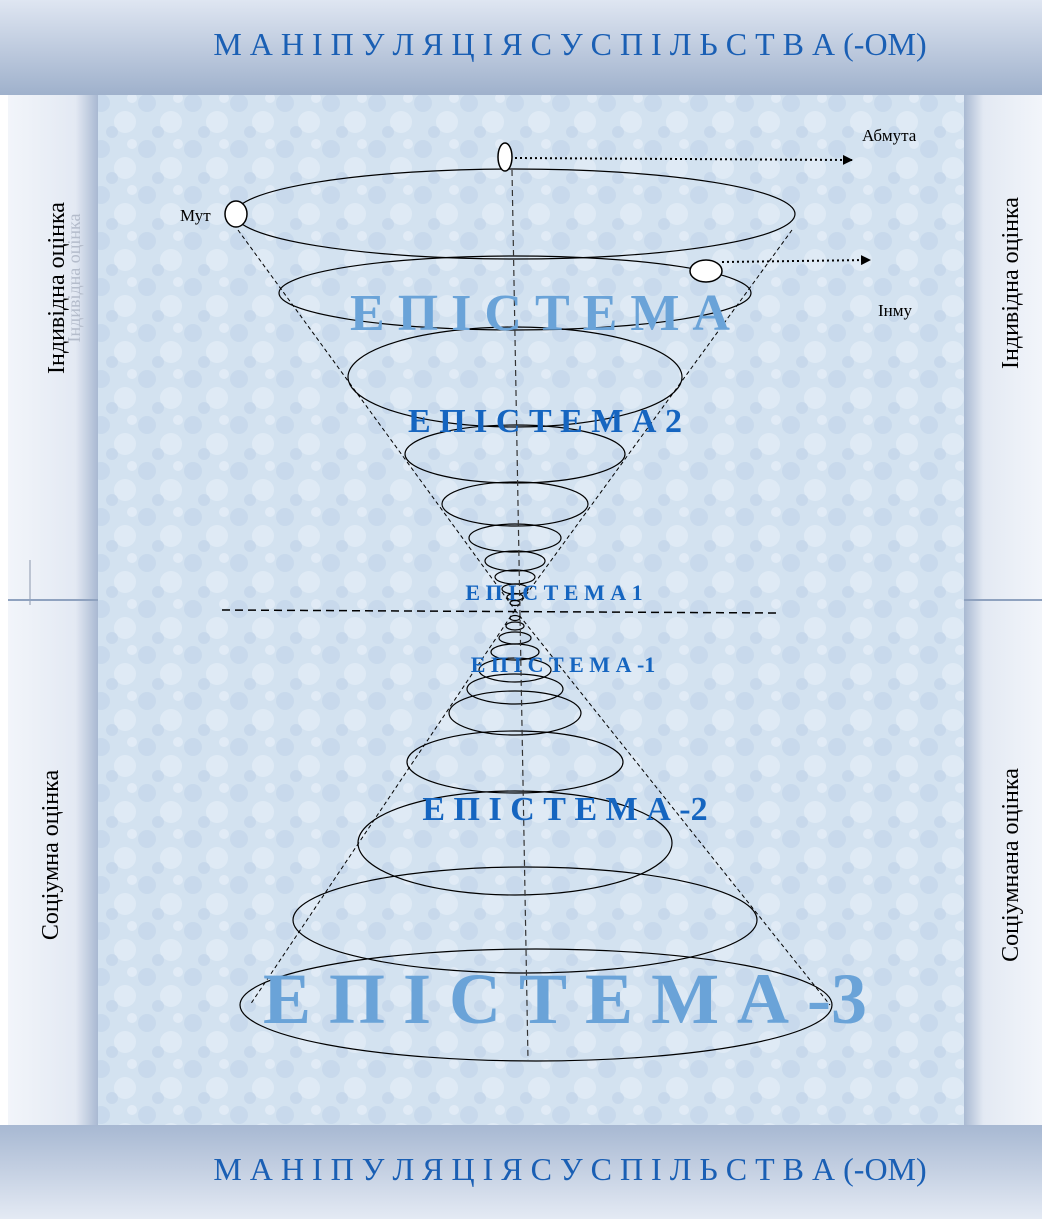 The image size is (1042, 1219). Describe the element at coordinates (889, 135) in the screenshot. I see `abmuta-label: Абмута` at that location.